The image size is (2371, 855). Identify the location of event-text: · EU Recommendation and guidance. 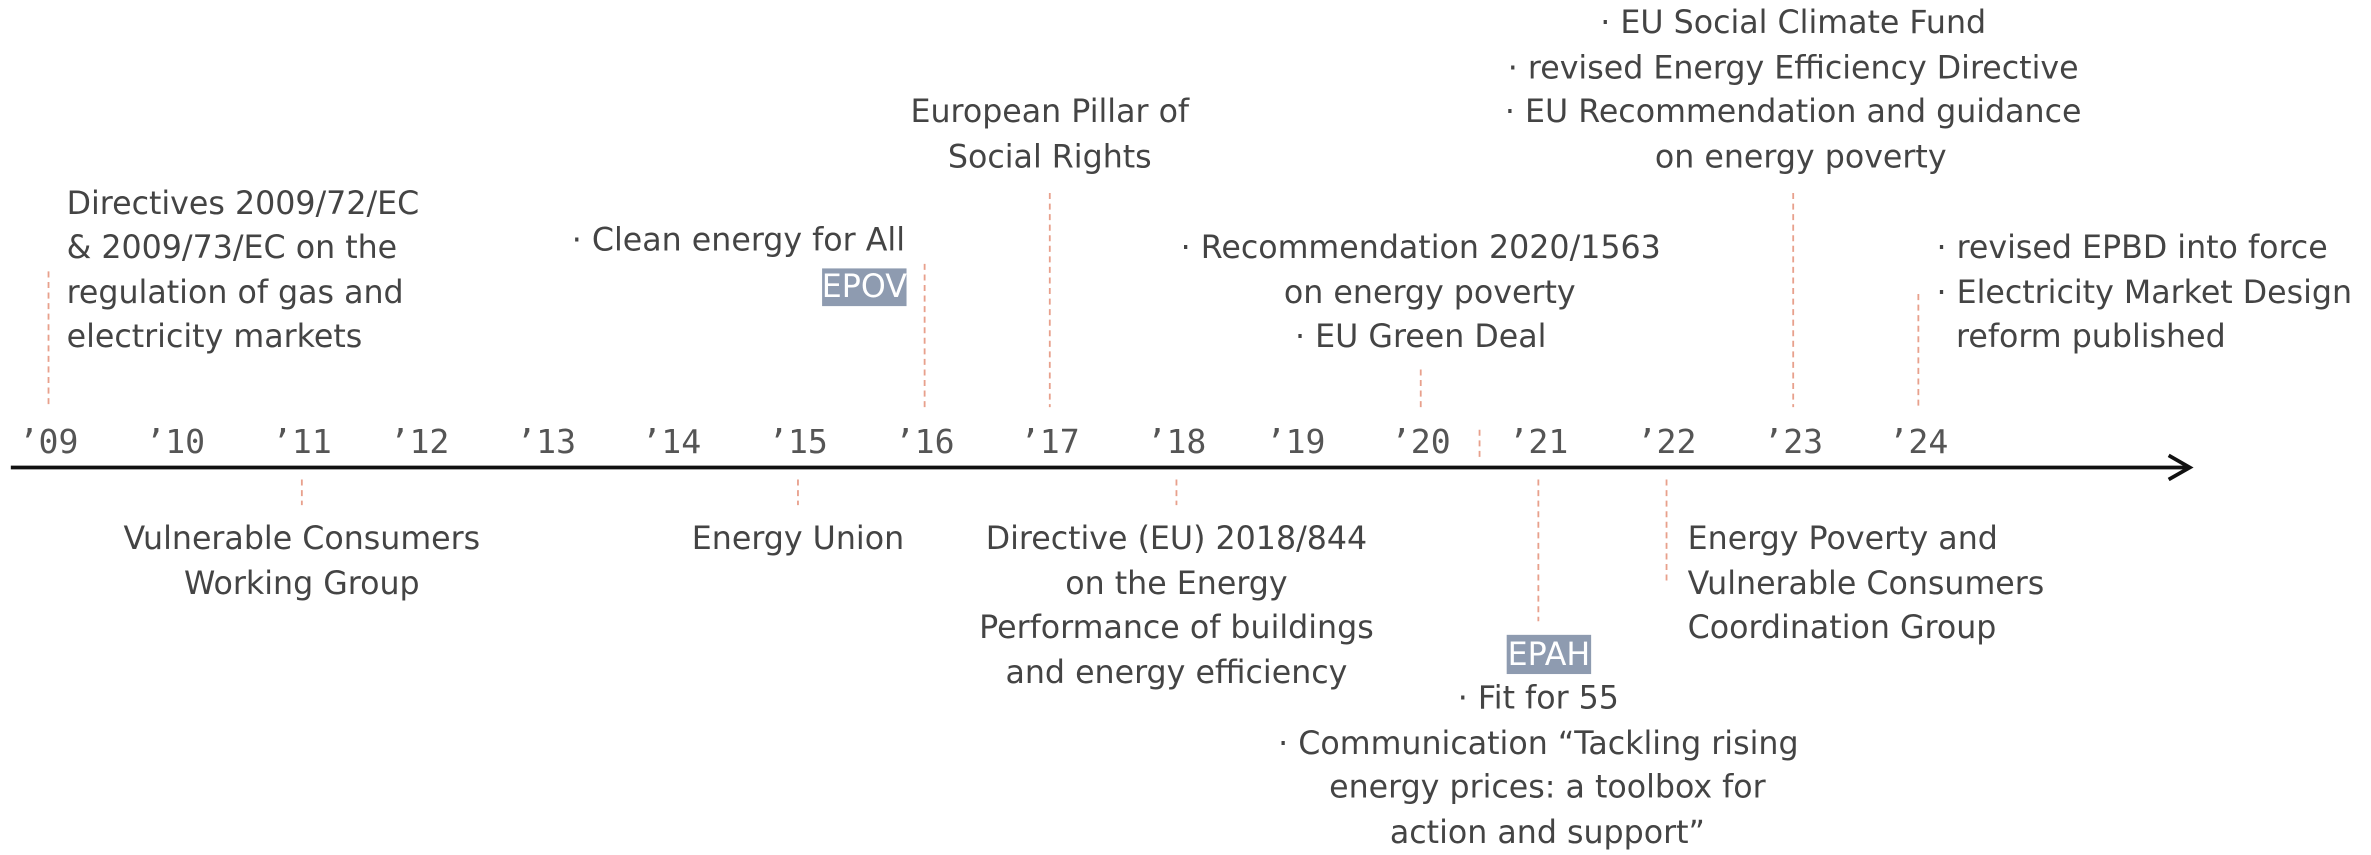
(1793, 112).